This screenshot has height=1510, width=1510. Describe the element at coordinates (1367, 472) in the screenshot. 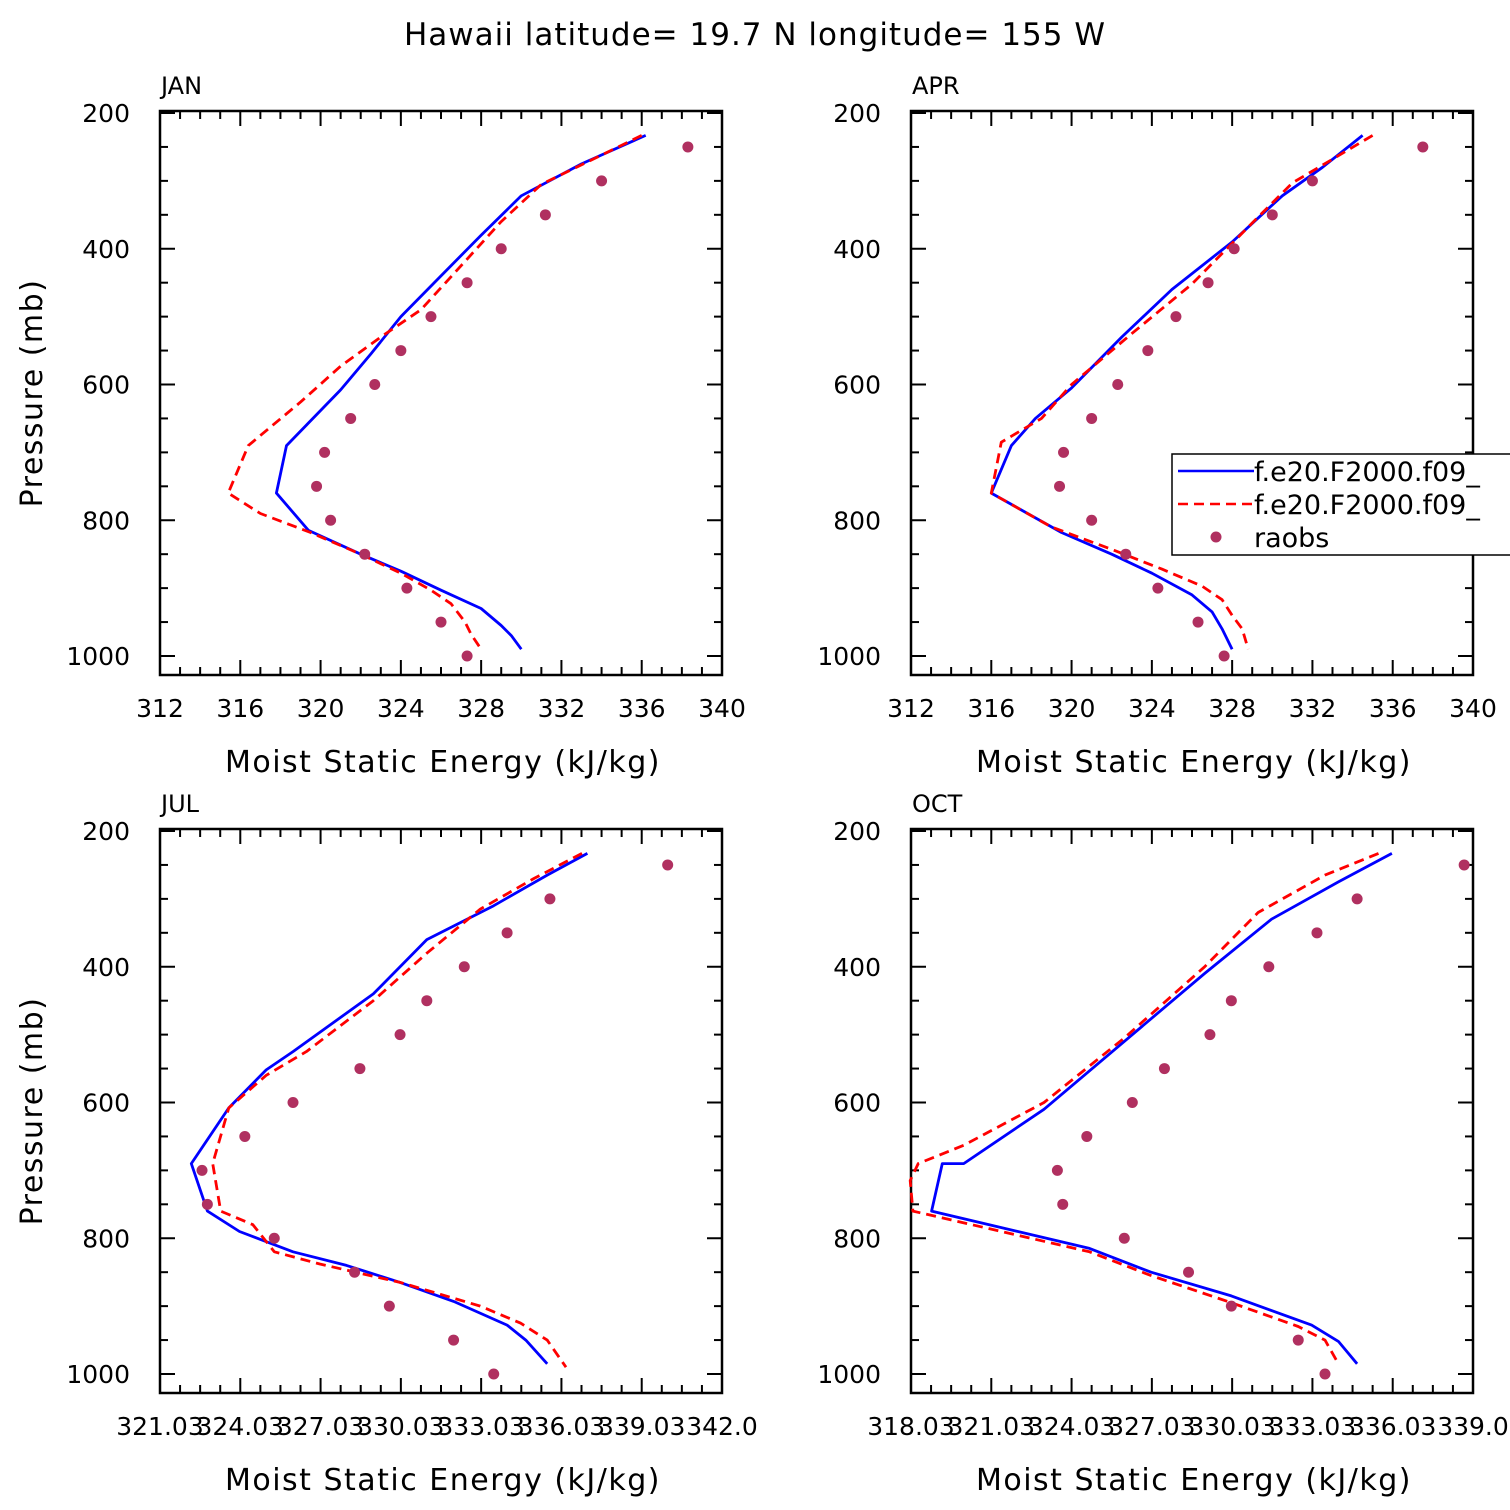

I see `legend-label-model1: f.e20.F2000.f09_` at that location.